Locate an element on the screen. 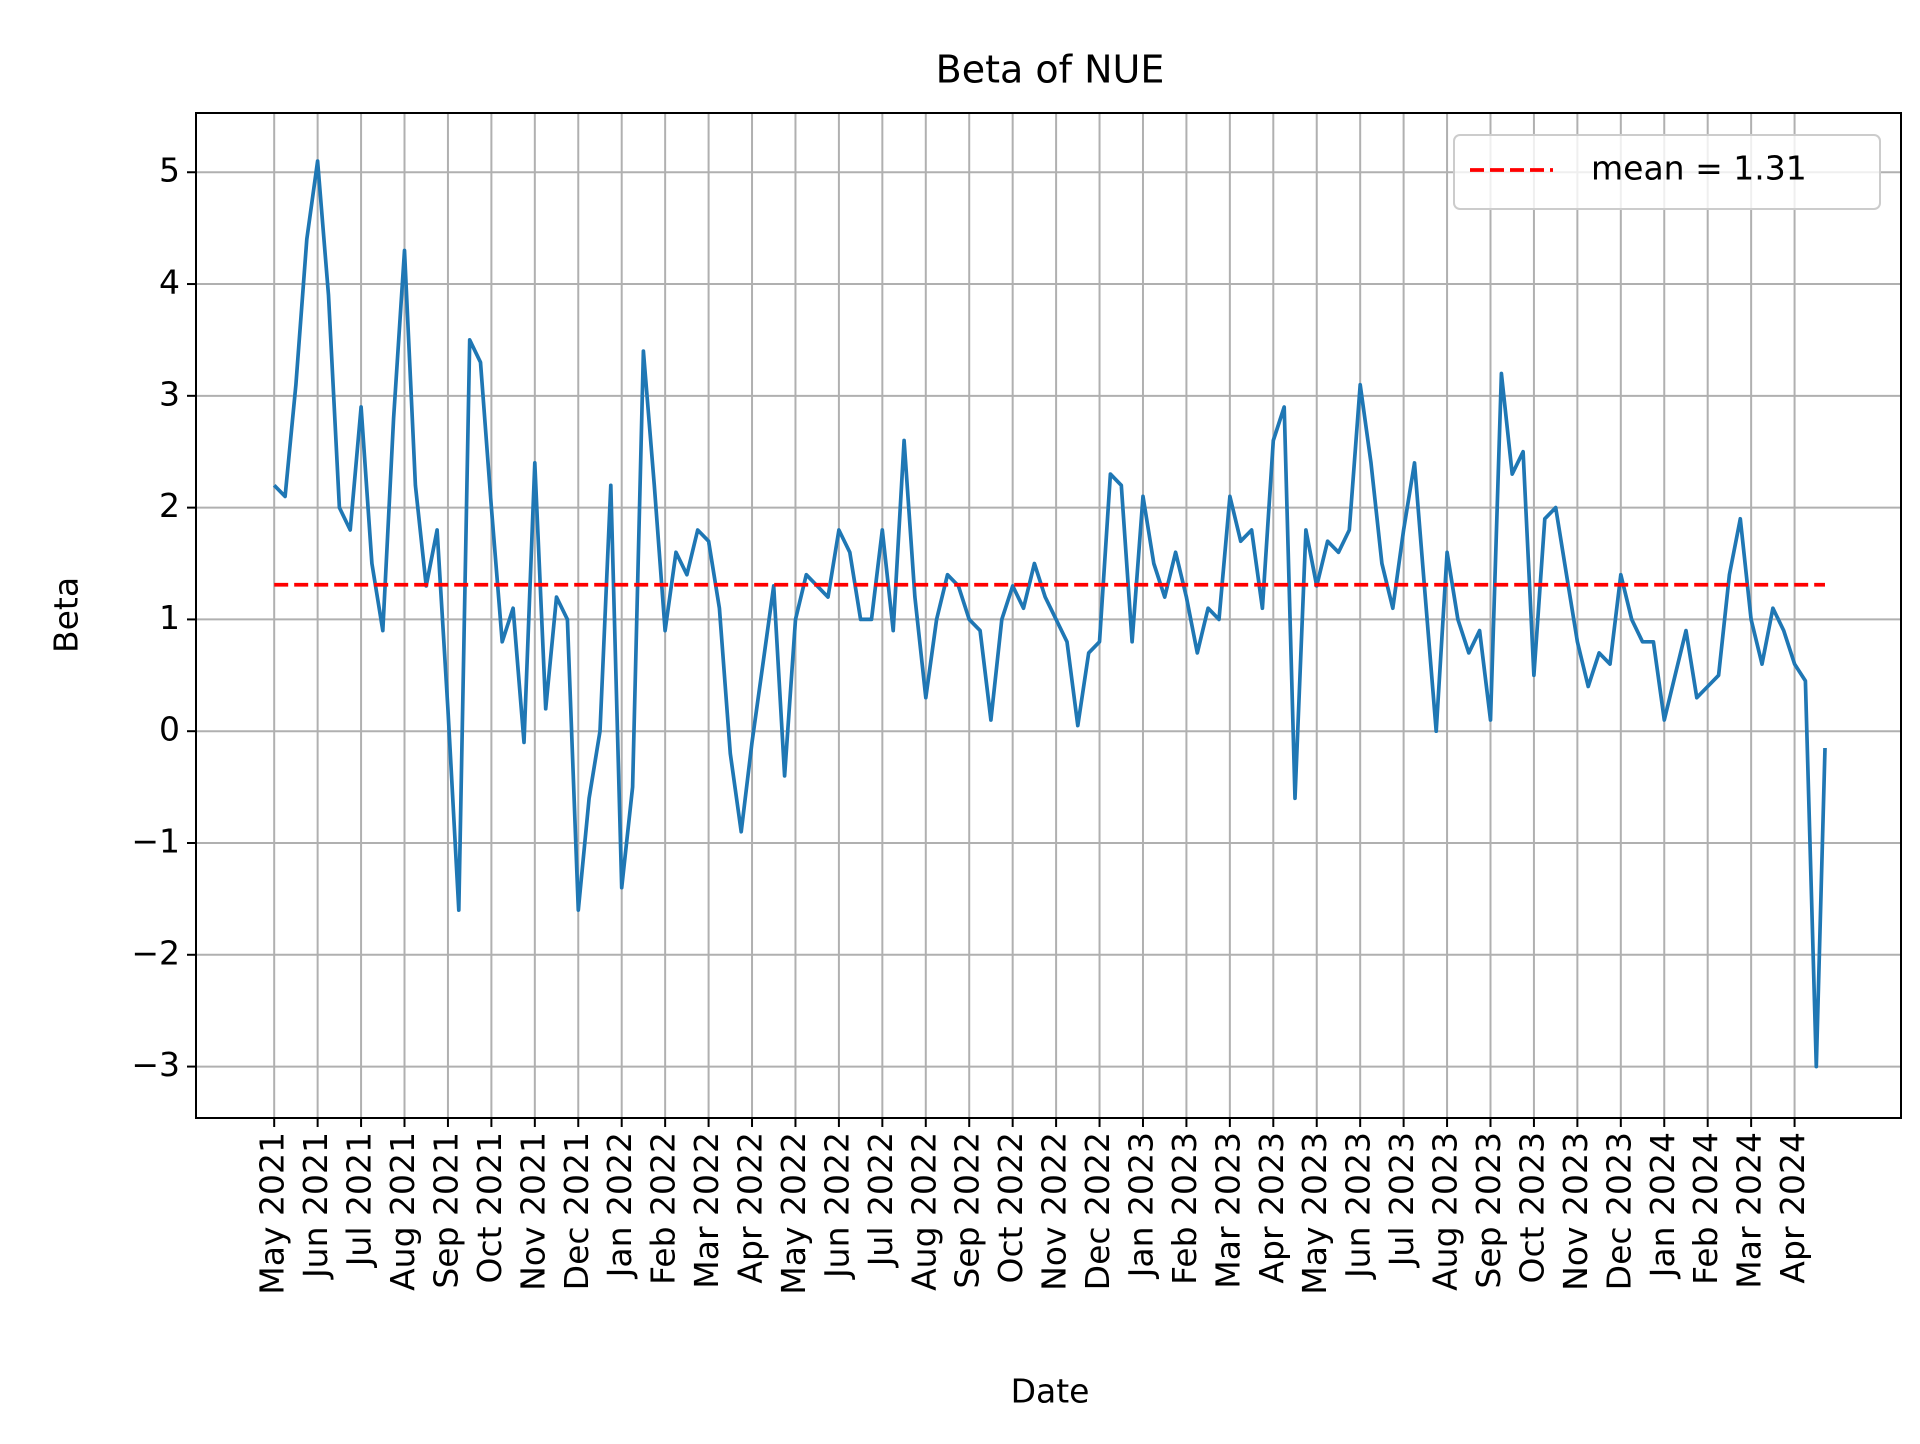 The image size is (1920, 1444). x-tick-label: Mar 2024 is located at coordinates (1749, 1210).